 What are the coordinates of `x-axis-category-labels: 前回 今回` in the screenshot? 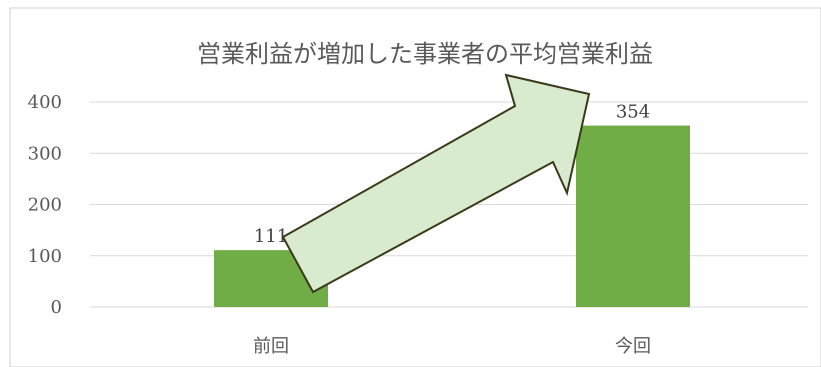 It's located at (452, 346).